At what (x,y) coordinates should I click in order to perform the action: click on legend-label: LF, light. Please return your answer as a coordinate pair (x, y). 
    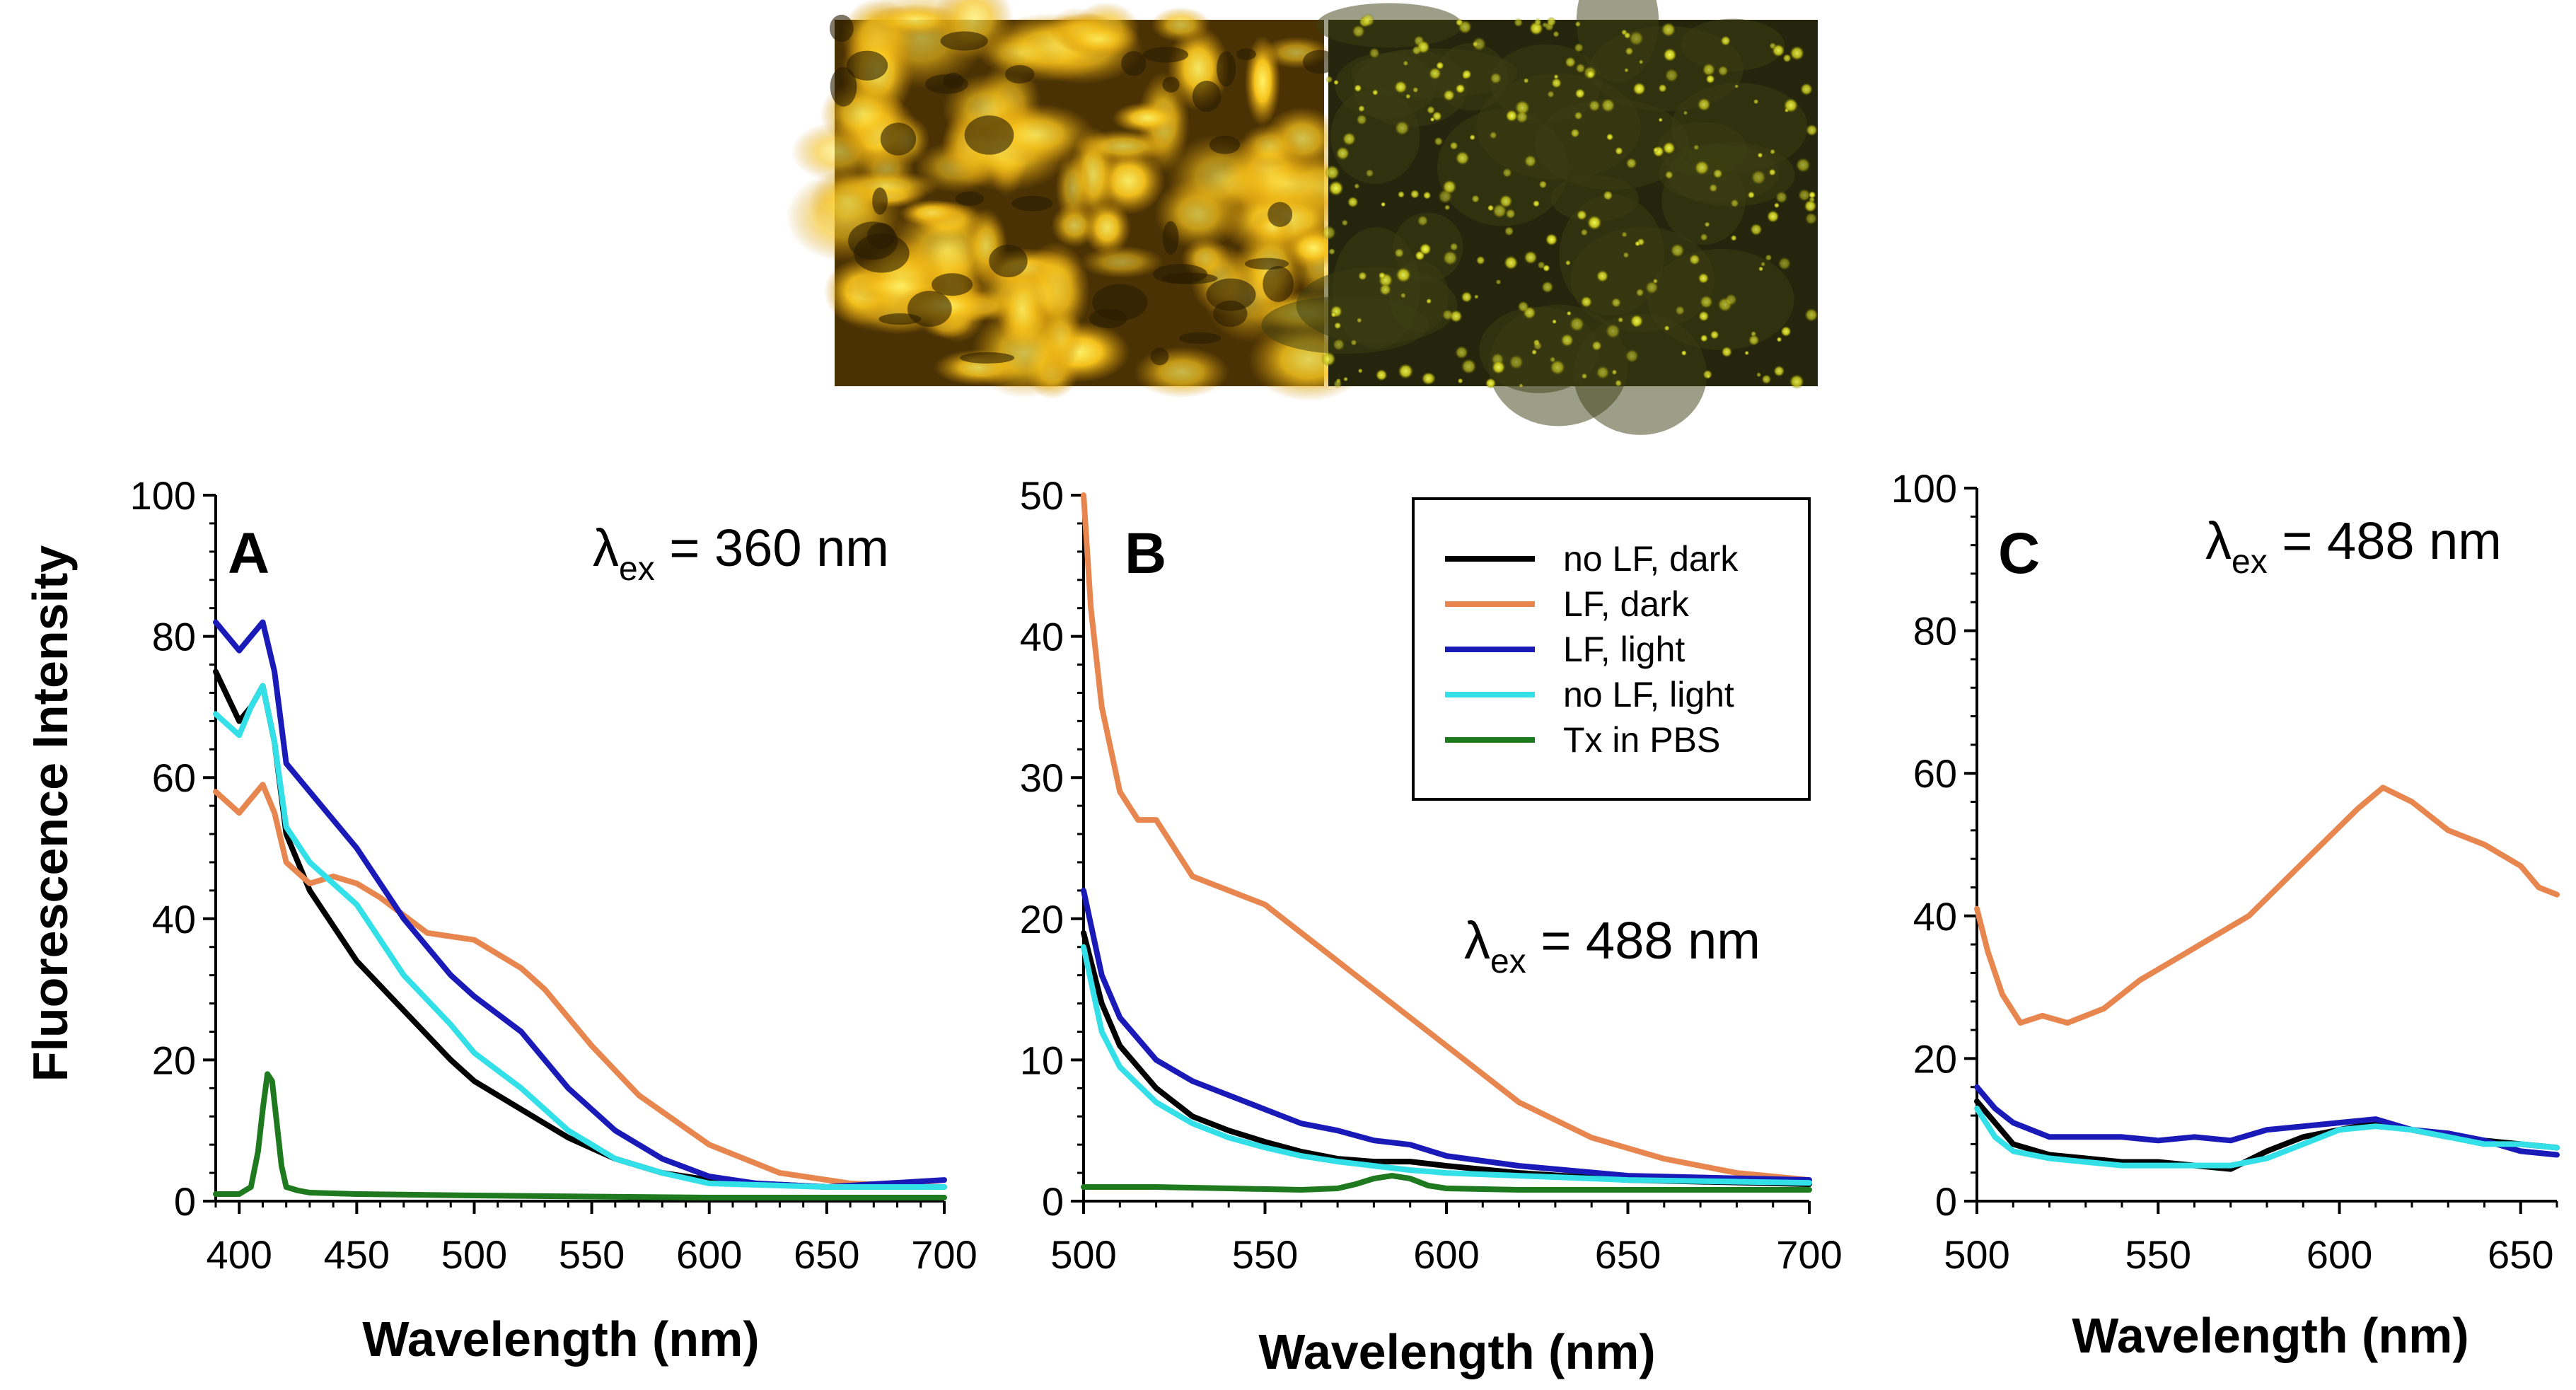
    Looking at the image, I should click on (1624, 650).